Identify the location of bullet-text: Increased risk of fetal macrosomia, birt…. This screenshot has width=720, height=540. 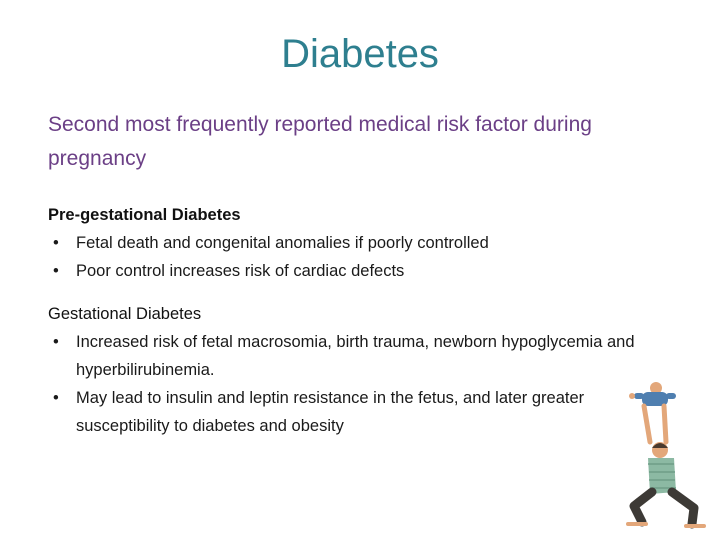
(355, 356).